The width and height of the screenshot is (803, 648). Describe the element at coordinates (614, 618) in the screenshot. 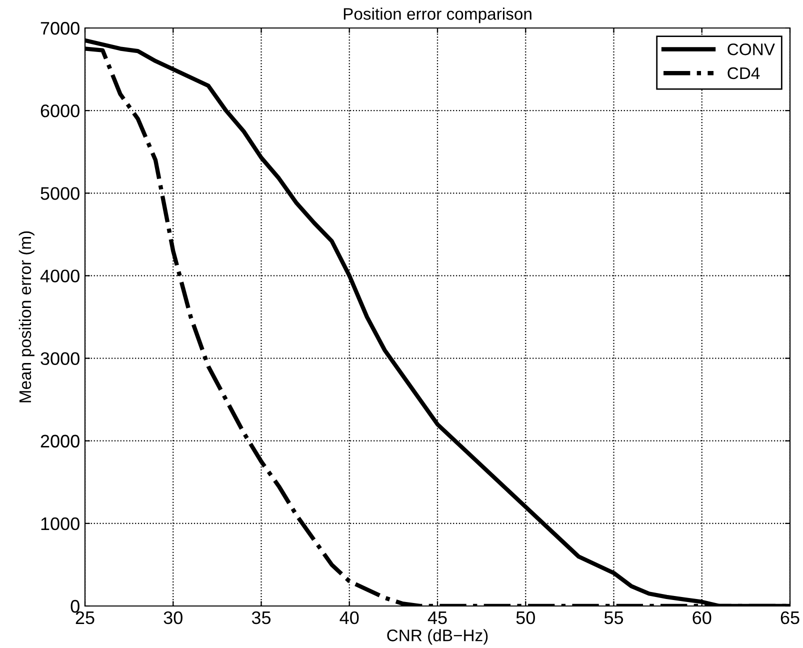

I see `x-tick-label: 55` at that location.